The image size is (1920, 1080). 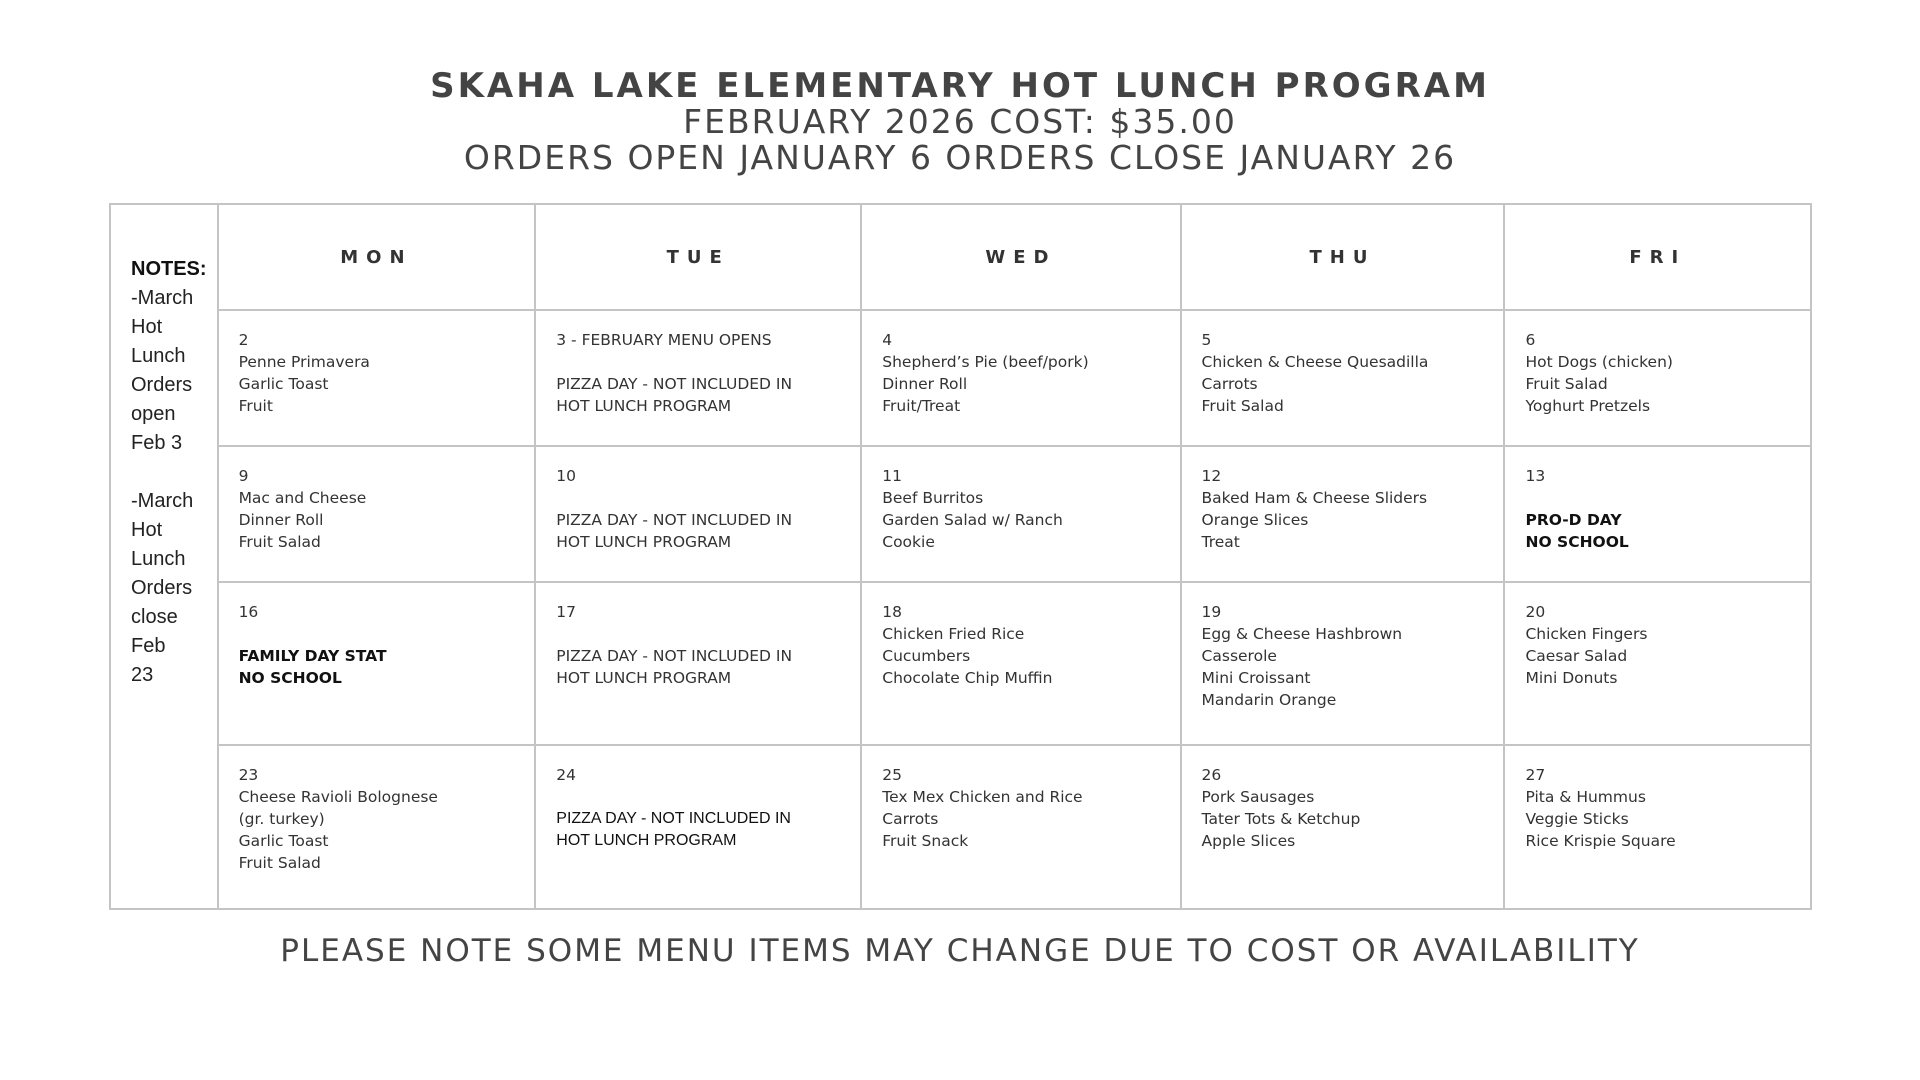 What do you see at coordinates (248, 775) in the screenshot?
I see `date-label: 23` at bounding box center [248, 775].